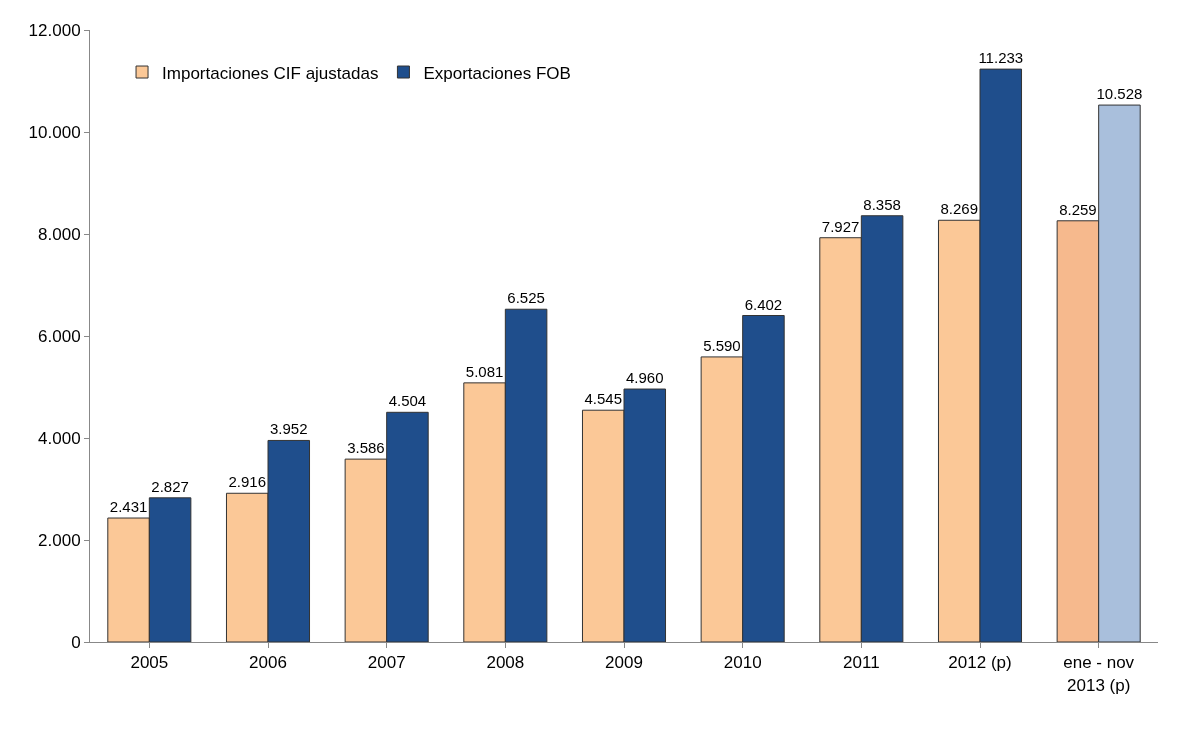  I want to click on x-tick-label: 2008, so click(505, 663).